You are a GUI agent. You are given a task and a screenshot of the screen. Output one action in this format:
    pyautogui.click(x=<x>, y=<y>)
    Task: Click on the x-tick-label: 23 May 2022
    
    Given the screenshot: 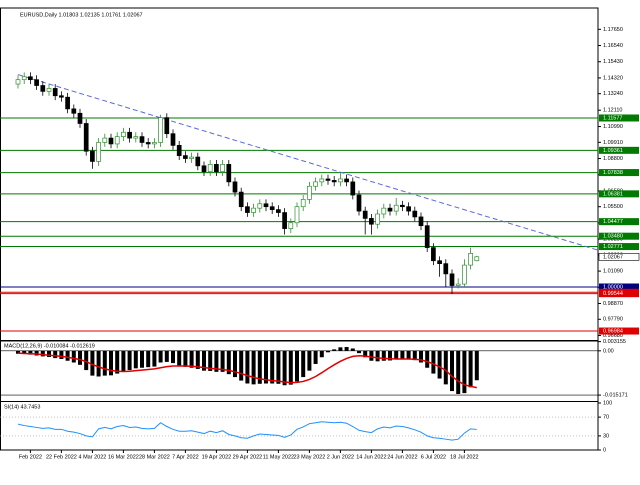 What is the action you would take?
    pyautogui.click(x=309, y=457)
    